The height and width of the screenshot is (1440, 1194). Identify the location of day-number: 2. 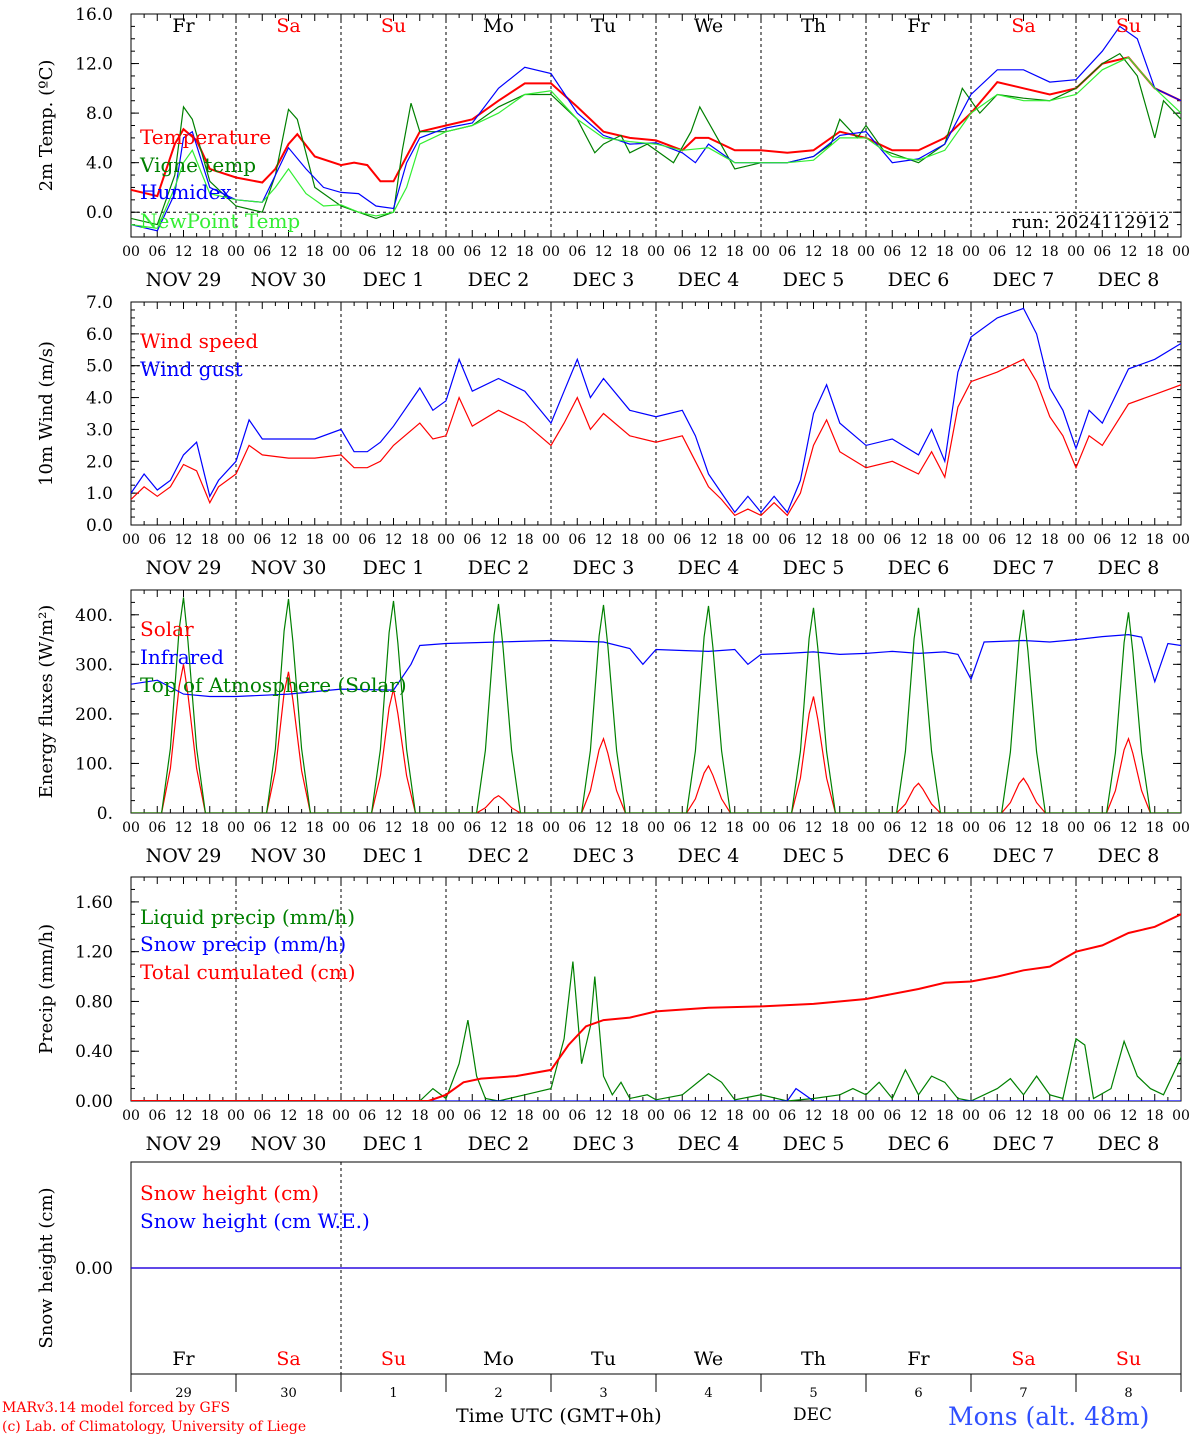
(498, 1393).